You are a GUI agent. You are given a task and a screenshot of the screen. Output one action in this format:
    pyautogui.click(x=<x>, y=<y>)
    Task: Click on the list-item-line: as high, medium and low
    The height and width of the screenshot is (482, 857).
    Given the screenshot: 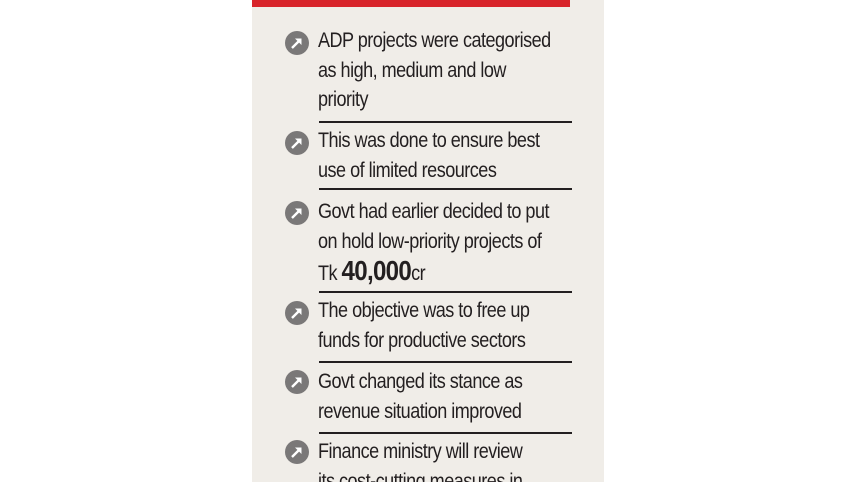 What is the action you would take?
    pyautogui.click(x=412, y=70)
    